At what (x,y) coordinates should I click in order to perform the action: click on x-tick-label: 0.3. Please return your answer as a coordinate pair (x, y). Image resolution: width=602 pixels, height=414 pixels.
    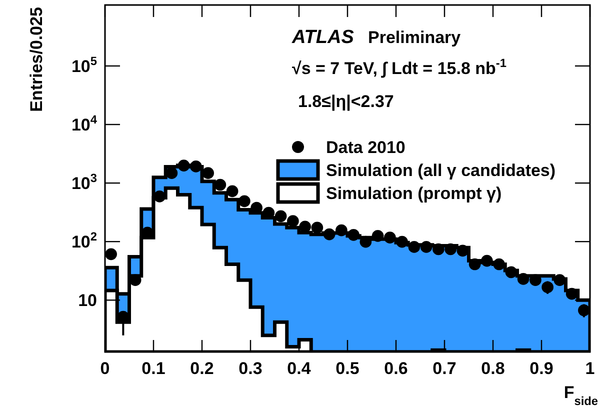
    Looking at the image, I should click on (250, 368).